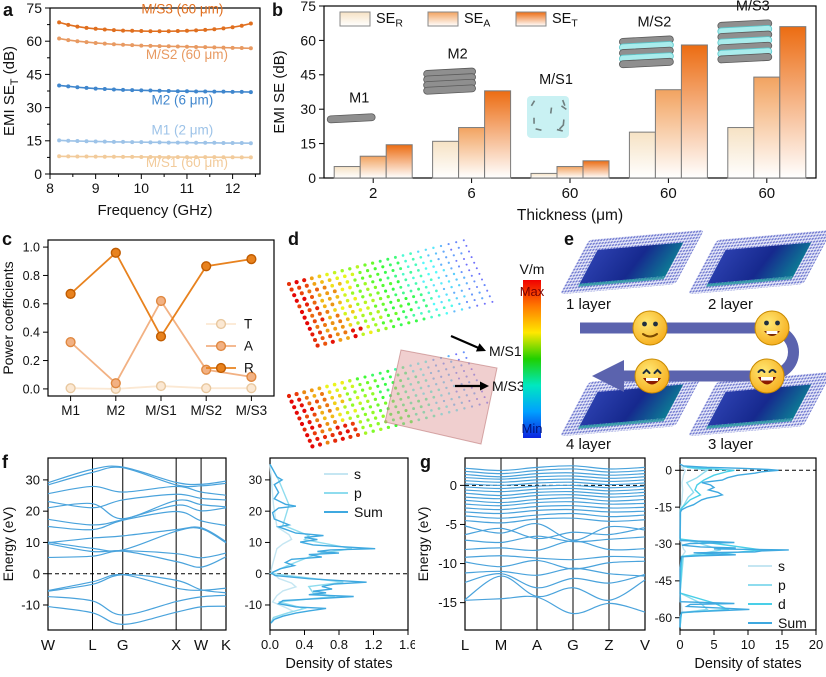 The image size is (826, 677). Describe the element at coordinates (565, 20) in the screenshot. I see `svg-text: SET` at that location.